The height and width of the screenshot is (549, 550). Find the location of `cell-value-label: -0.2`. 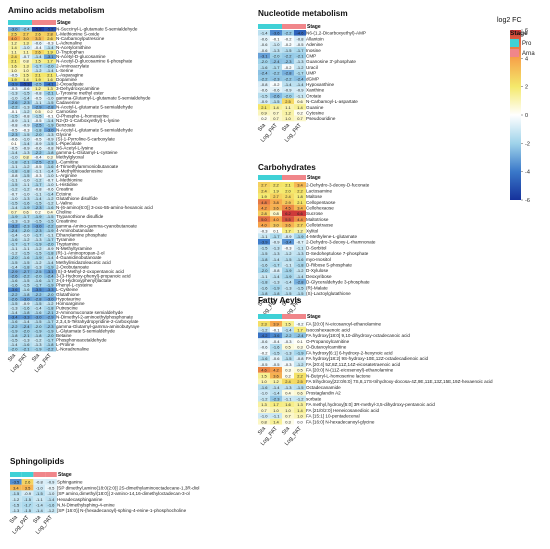

cell-value-label: -0.2 is located at coordinates (265, 352).